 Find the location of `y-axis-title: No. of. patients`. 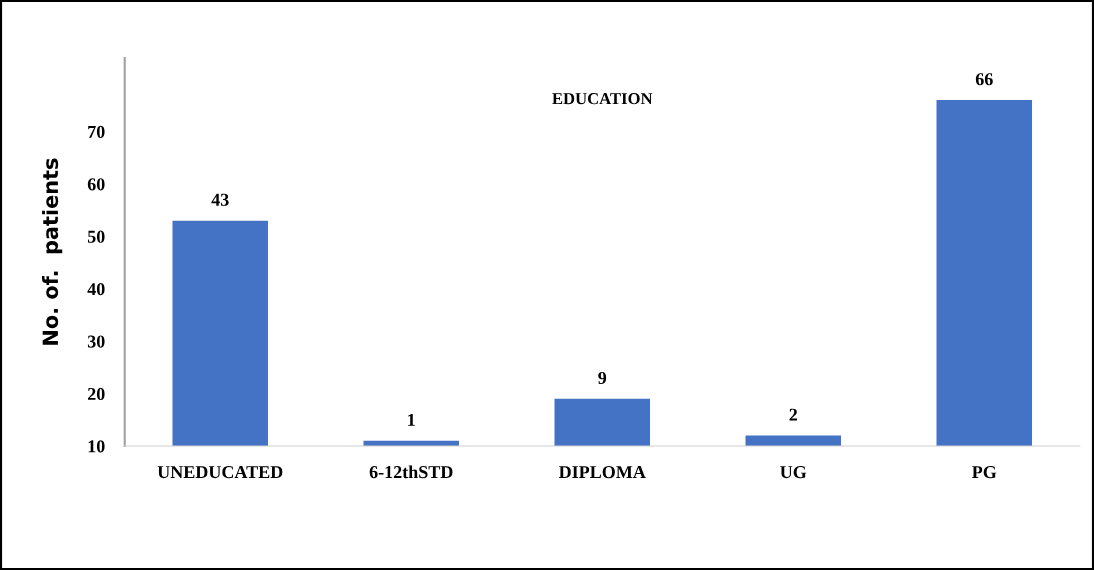

y-axis-title: No. of. patients is located at coordinates (52, 251).